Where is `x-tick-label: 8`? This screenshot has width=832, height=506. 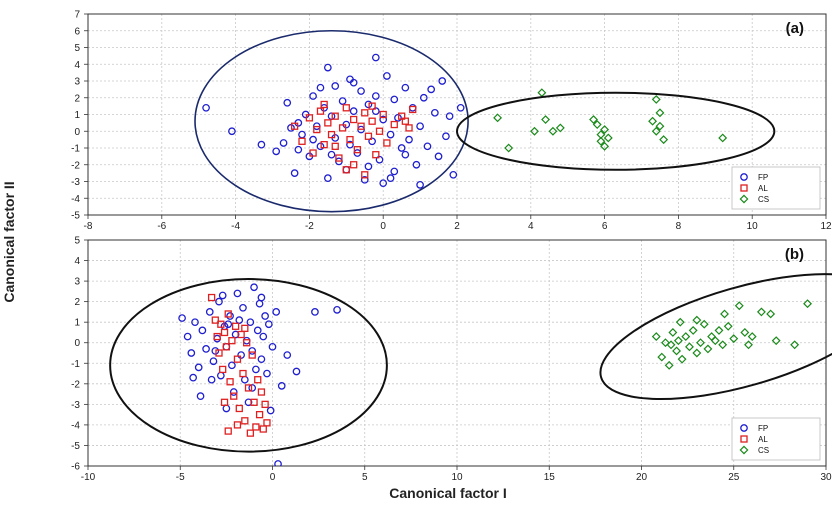
x-tick-label: 8 is located at coordinates (679, 226).